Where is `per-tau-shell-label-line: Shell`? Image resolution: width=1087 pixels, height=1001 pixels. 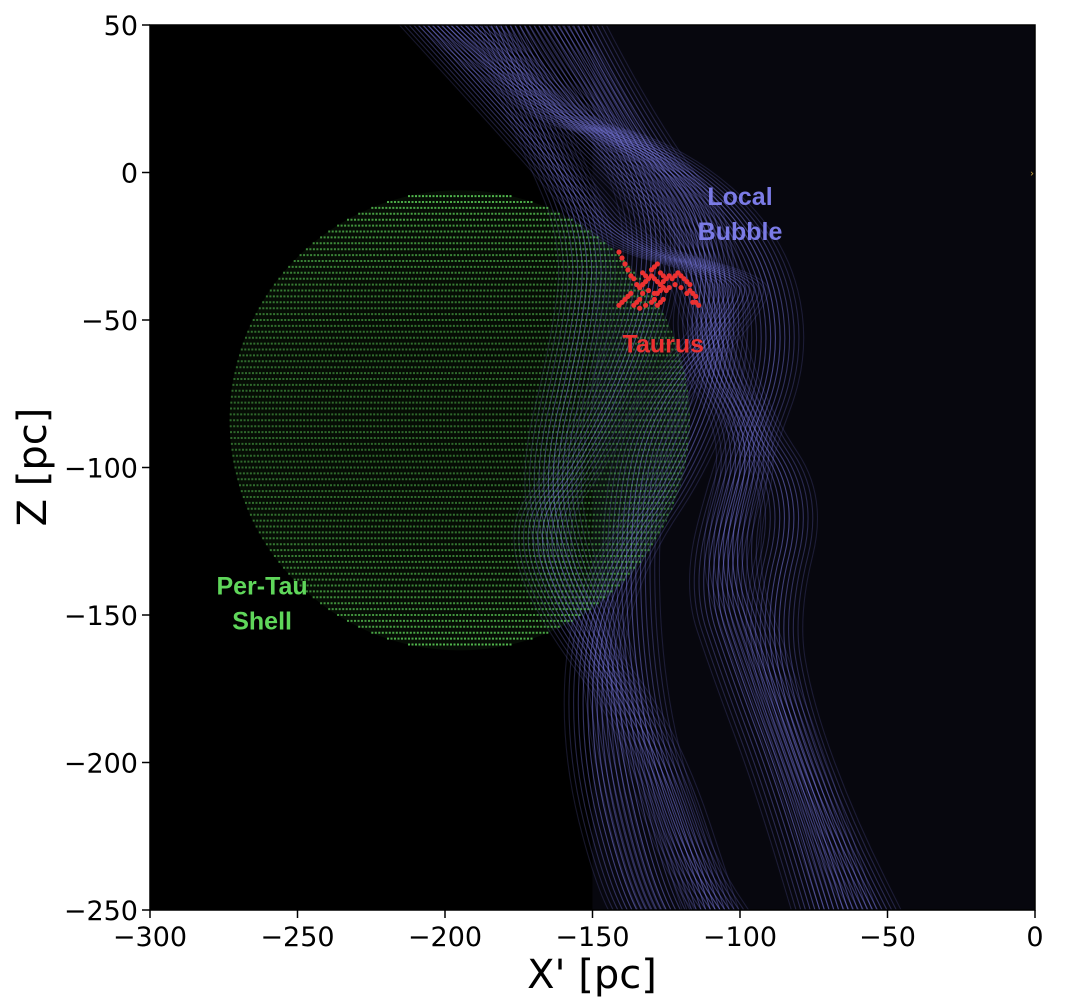 per-tau-shell-label-line: Shell is located at coordinates (262, 621).